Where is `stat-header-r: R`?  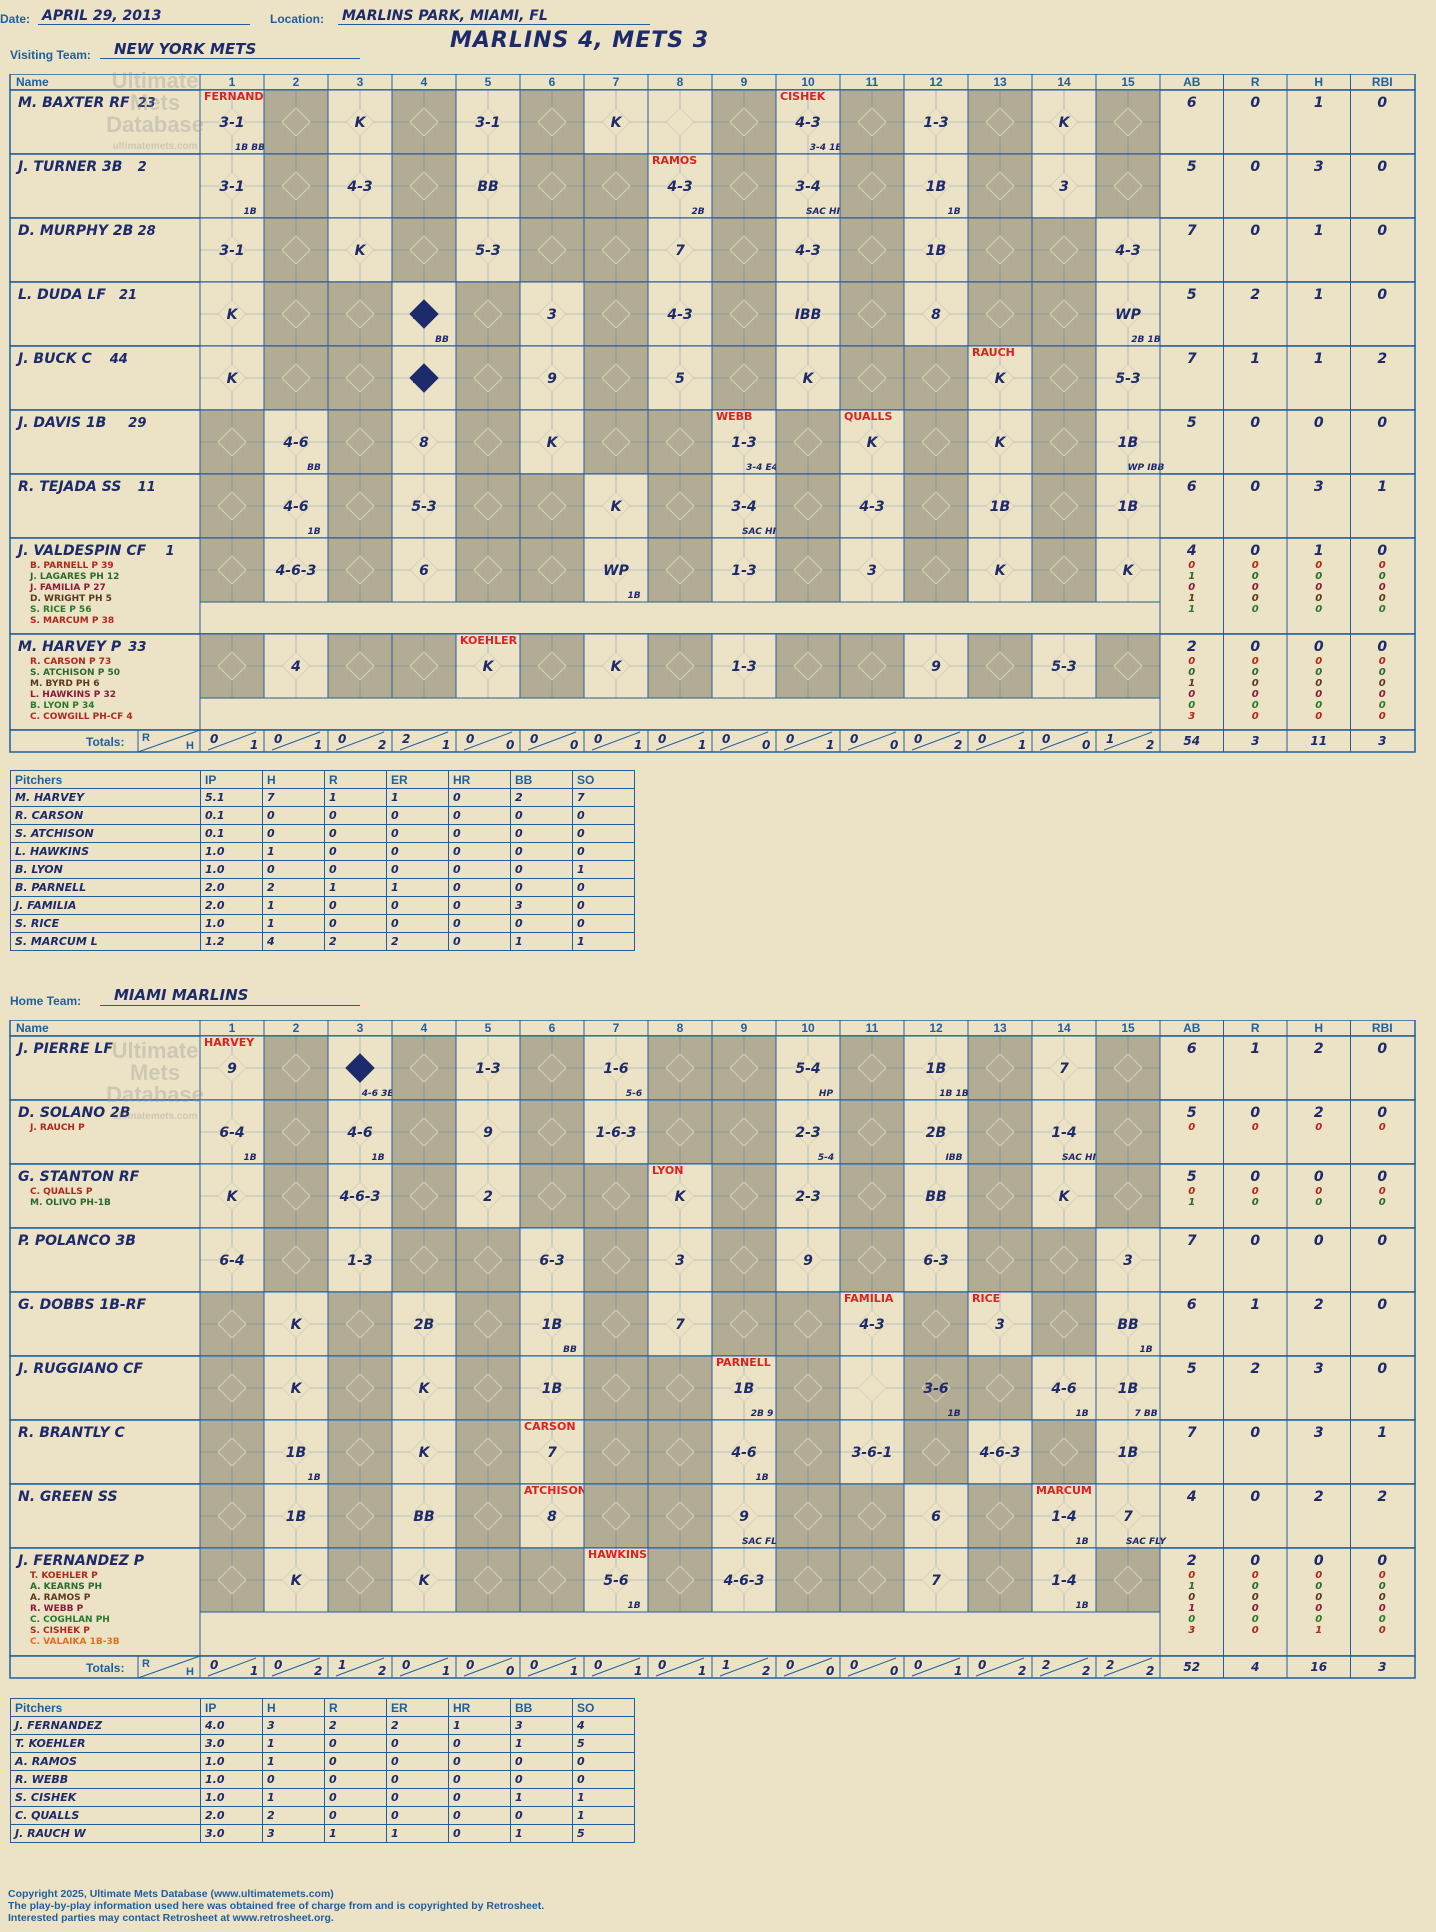
stat-header-r: R is located at coordinates (1255, 1028).